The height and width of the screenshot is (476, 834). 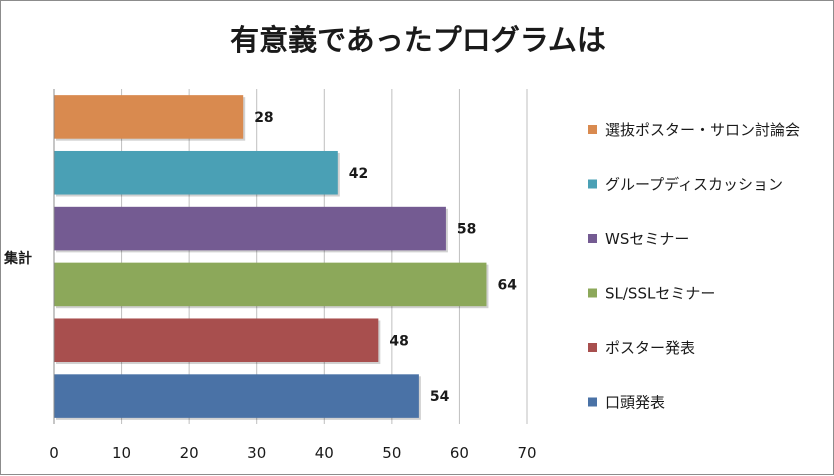 What do you see at coordinates (256, 453) in the screenshot?
I see `x-tick-label: 30` at bounding box center [256, 453].